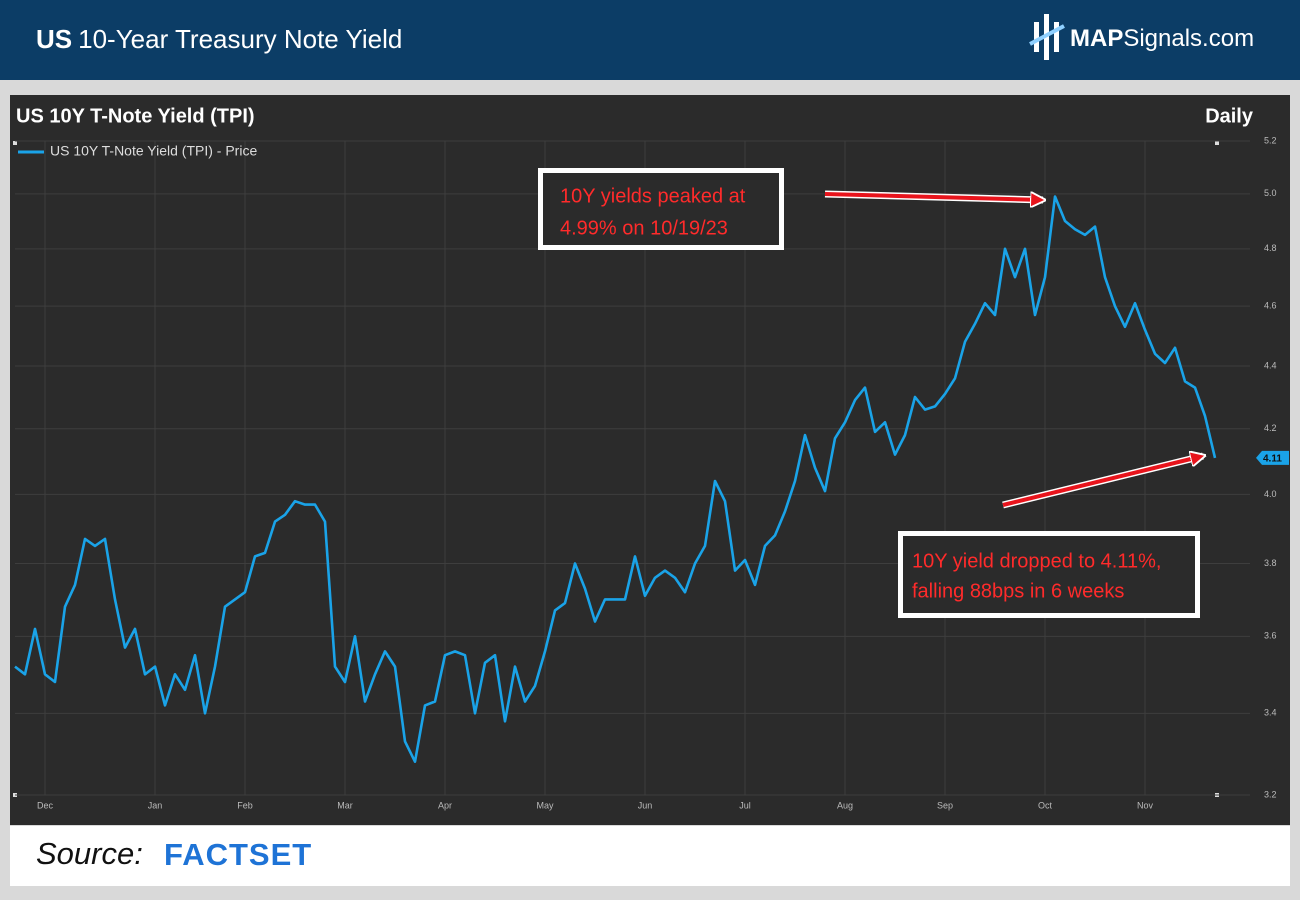 The height and width of the screenshot is (900, 1300). What do you see at coordinates (545, 805) in the screenshot?
I see `x-tick-label: May` at bounding box center [545, 805].